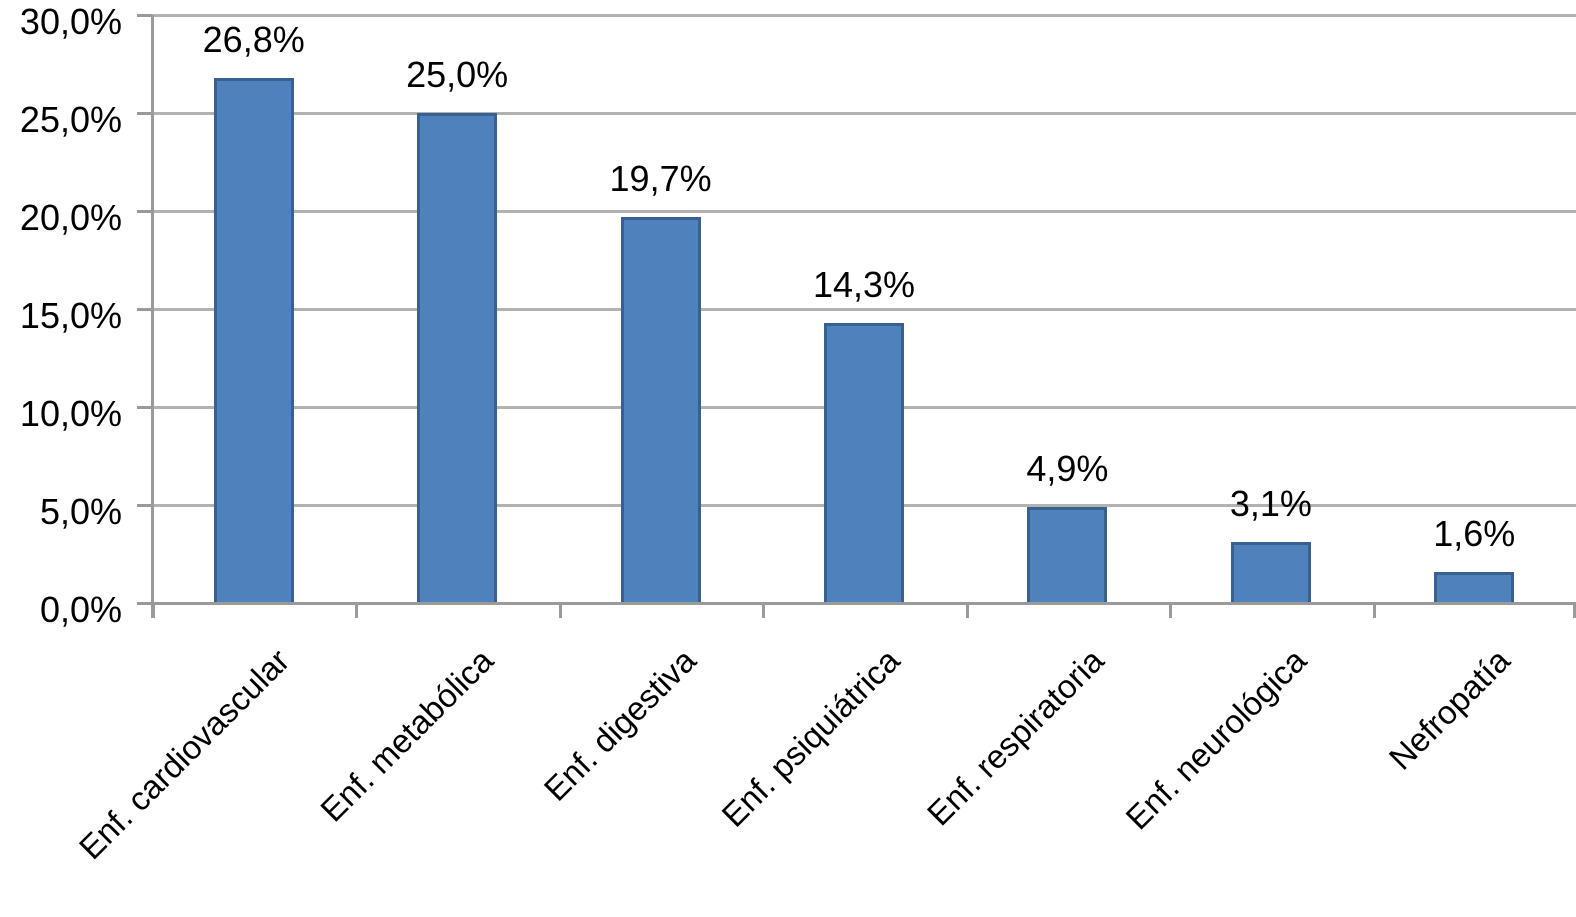  I want to click on y-axis-tick-label: 20,0%, so click(70, 217).